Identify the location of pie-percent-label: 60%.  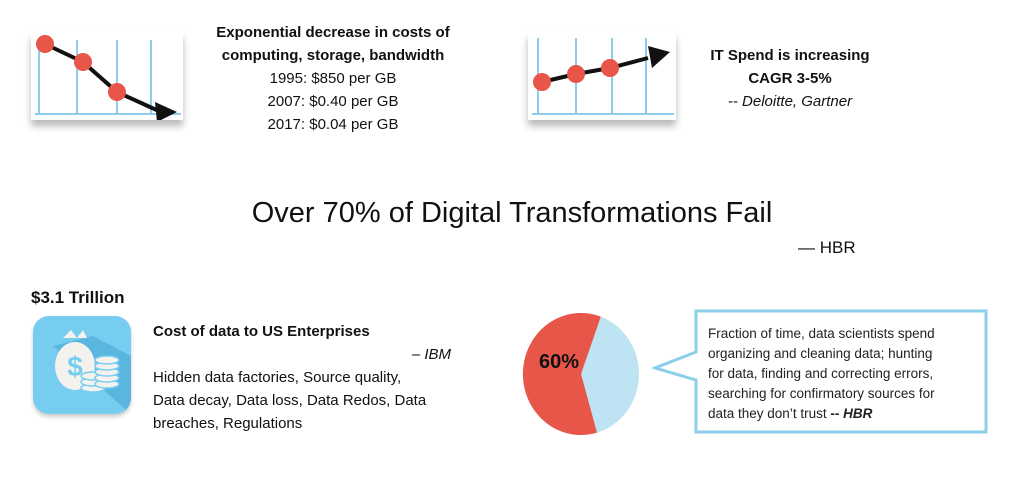
(559, 362).